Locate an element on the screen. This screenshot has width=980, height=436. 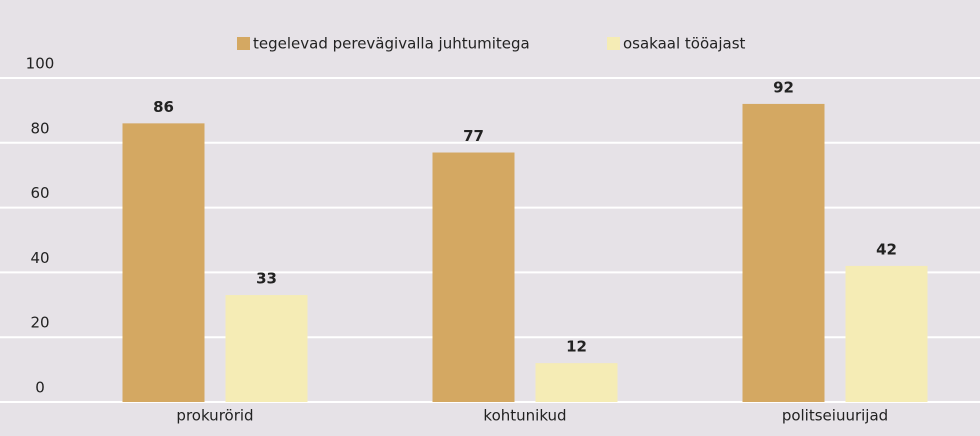
value-label: 12 is located at coordinates (576, 347).